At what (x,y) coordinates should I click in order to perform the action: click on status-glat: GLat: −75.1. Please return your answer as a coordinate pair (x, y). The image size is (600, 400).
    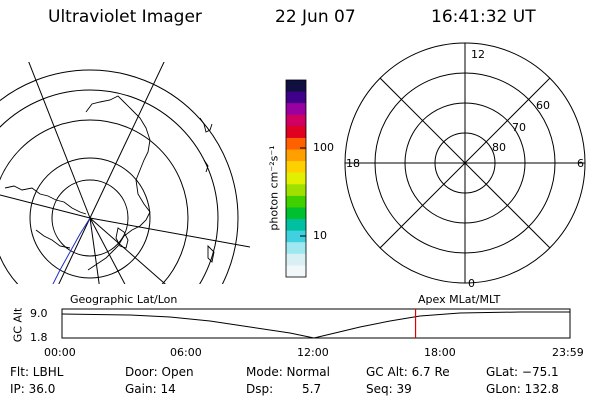
    Looking at the image, I should click on (522, 372).